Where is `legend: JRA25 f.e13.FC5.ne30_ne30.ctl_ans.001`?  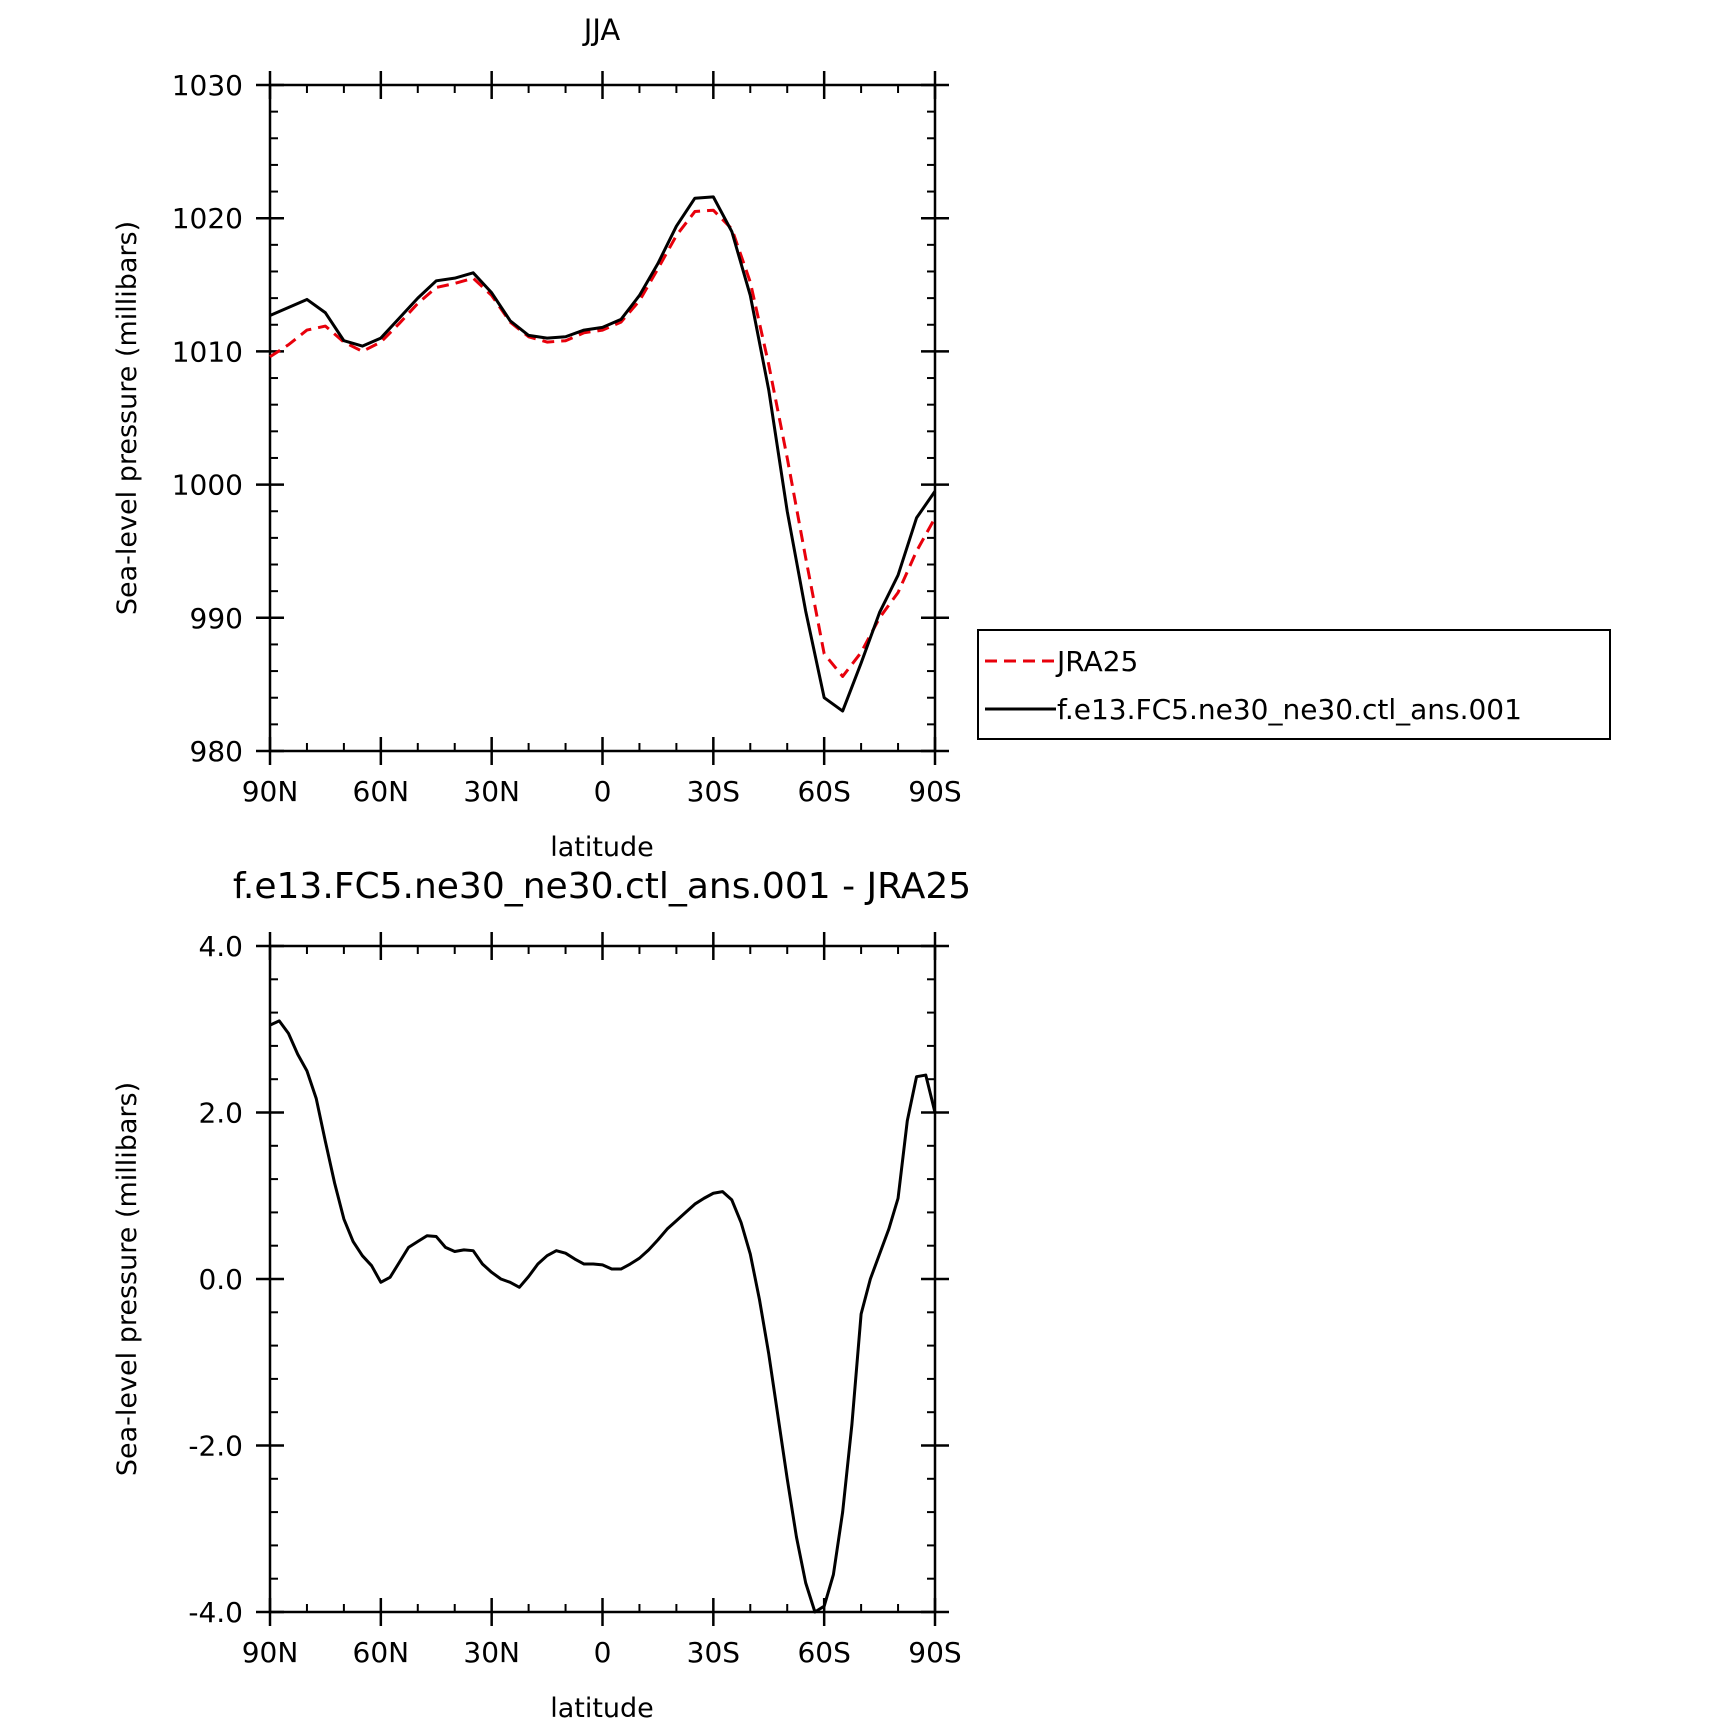 legend: JRA25 f.e13.FC5.ne30_ne30.ctl_ans.001 is located at coordinates (1294, 684).